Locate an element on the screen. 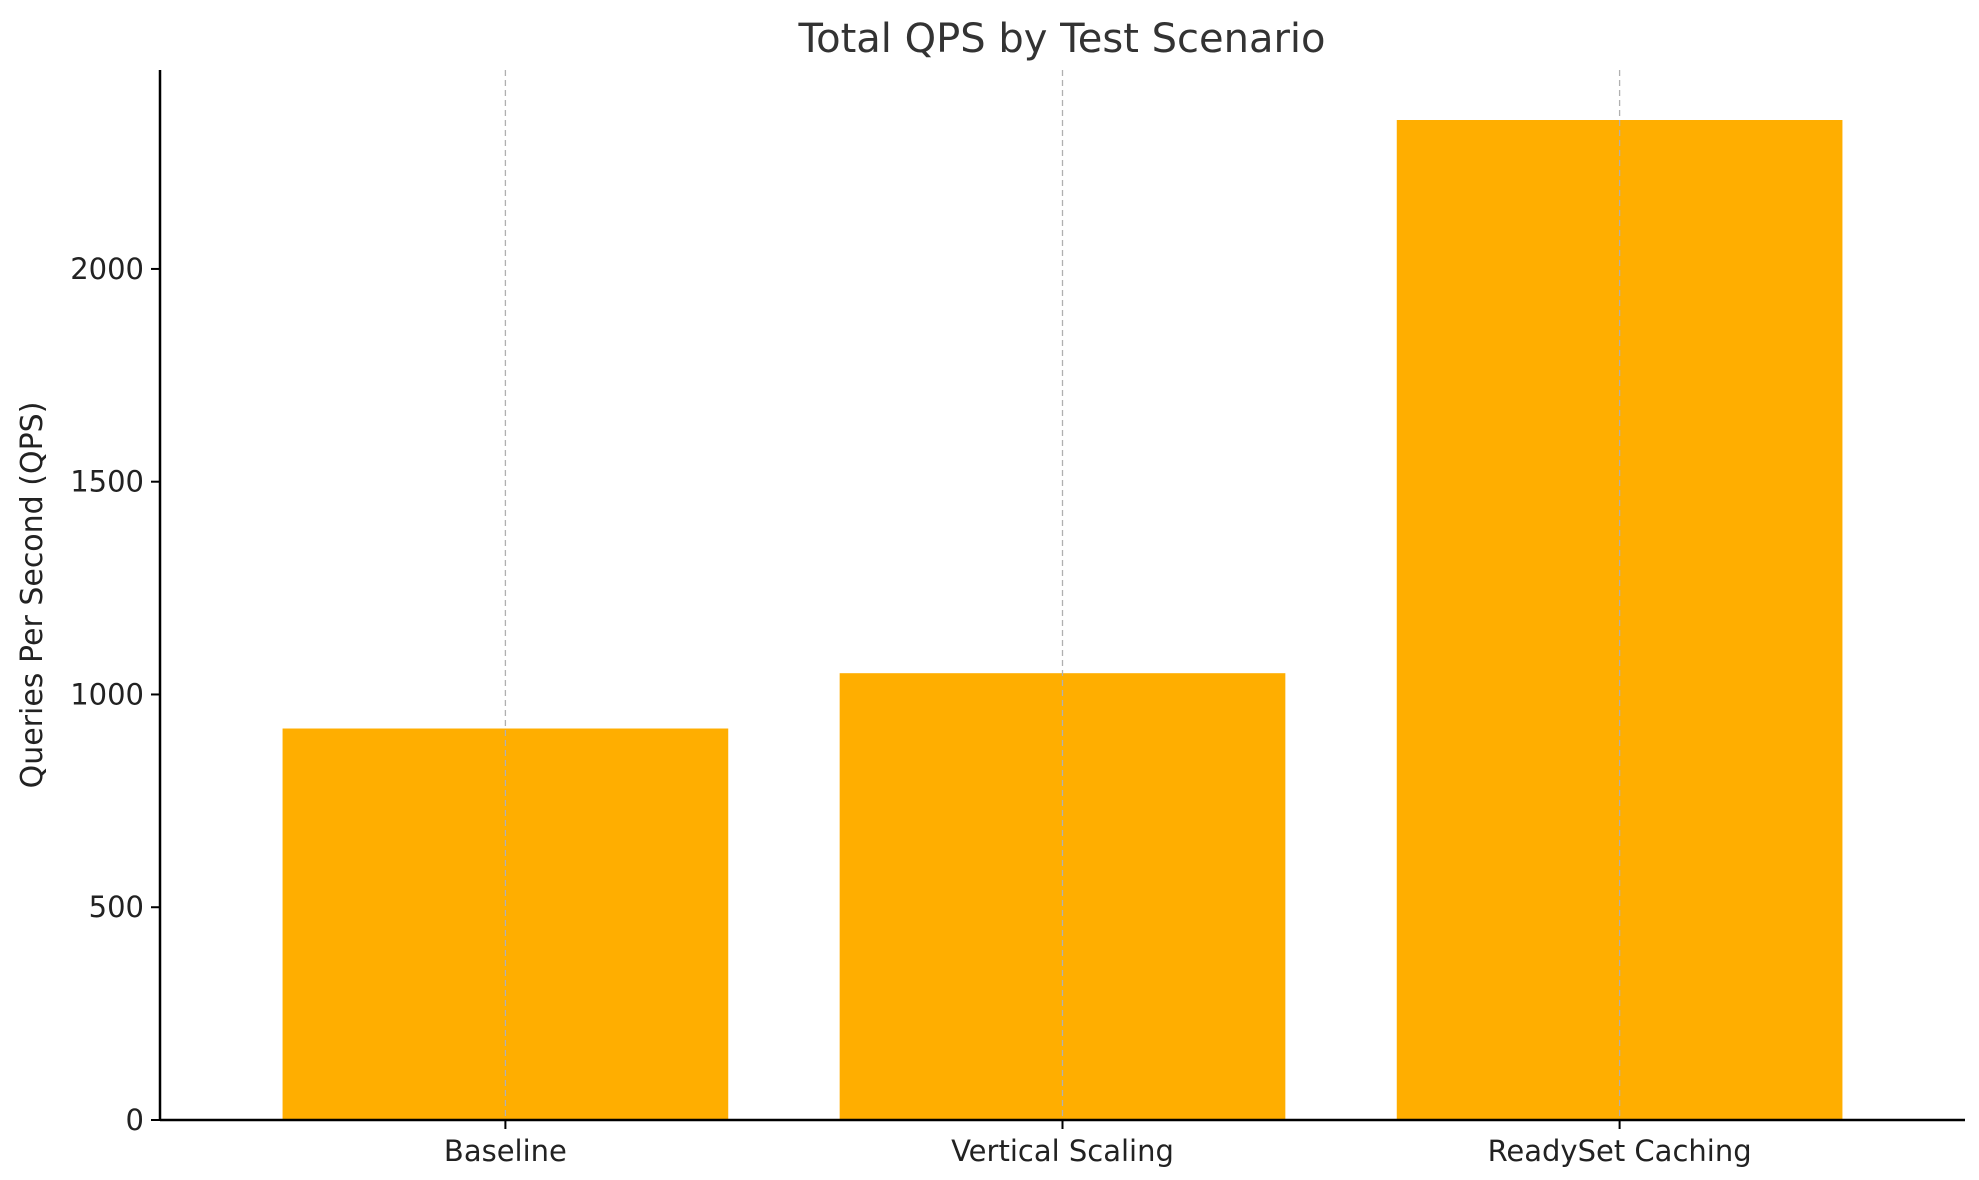  x-tick-label: Baseline is located at coordinates (505, 1151).